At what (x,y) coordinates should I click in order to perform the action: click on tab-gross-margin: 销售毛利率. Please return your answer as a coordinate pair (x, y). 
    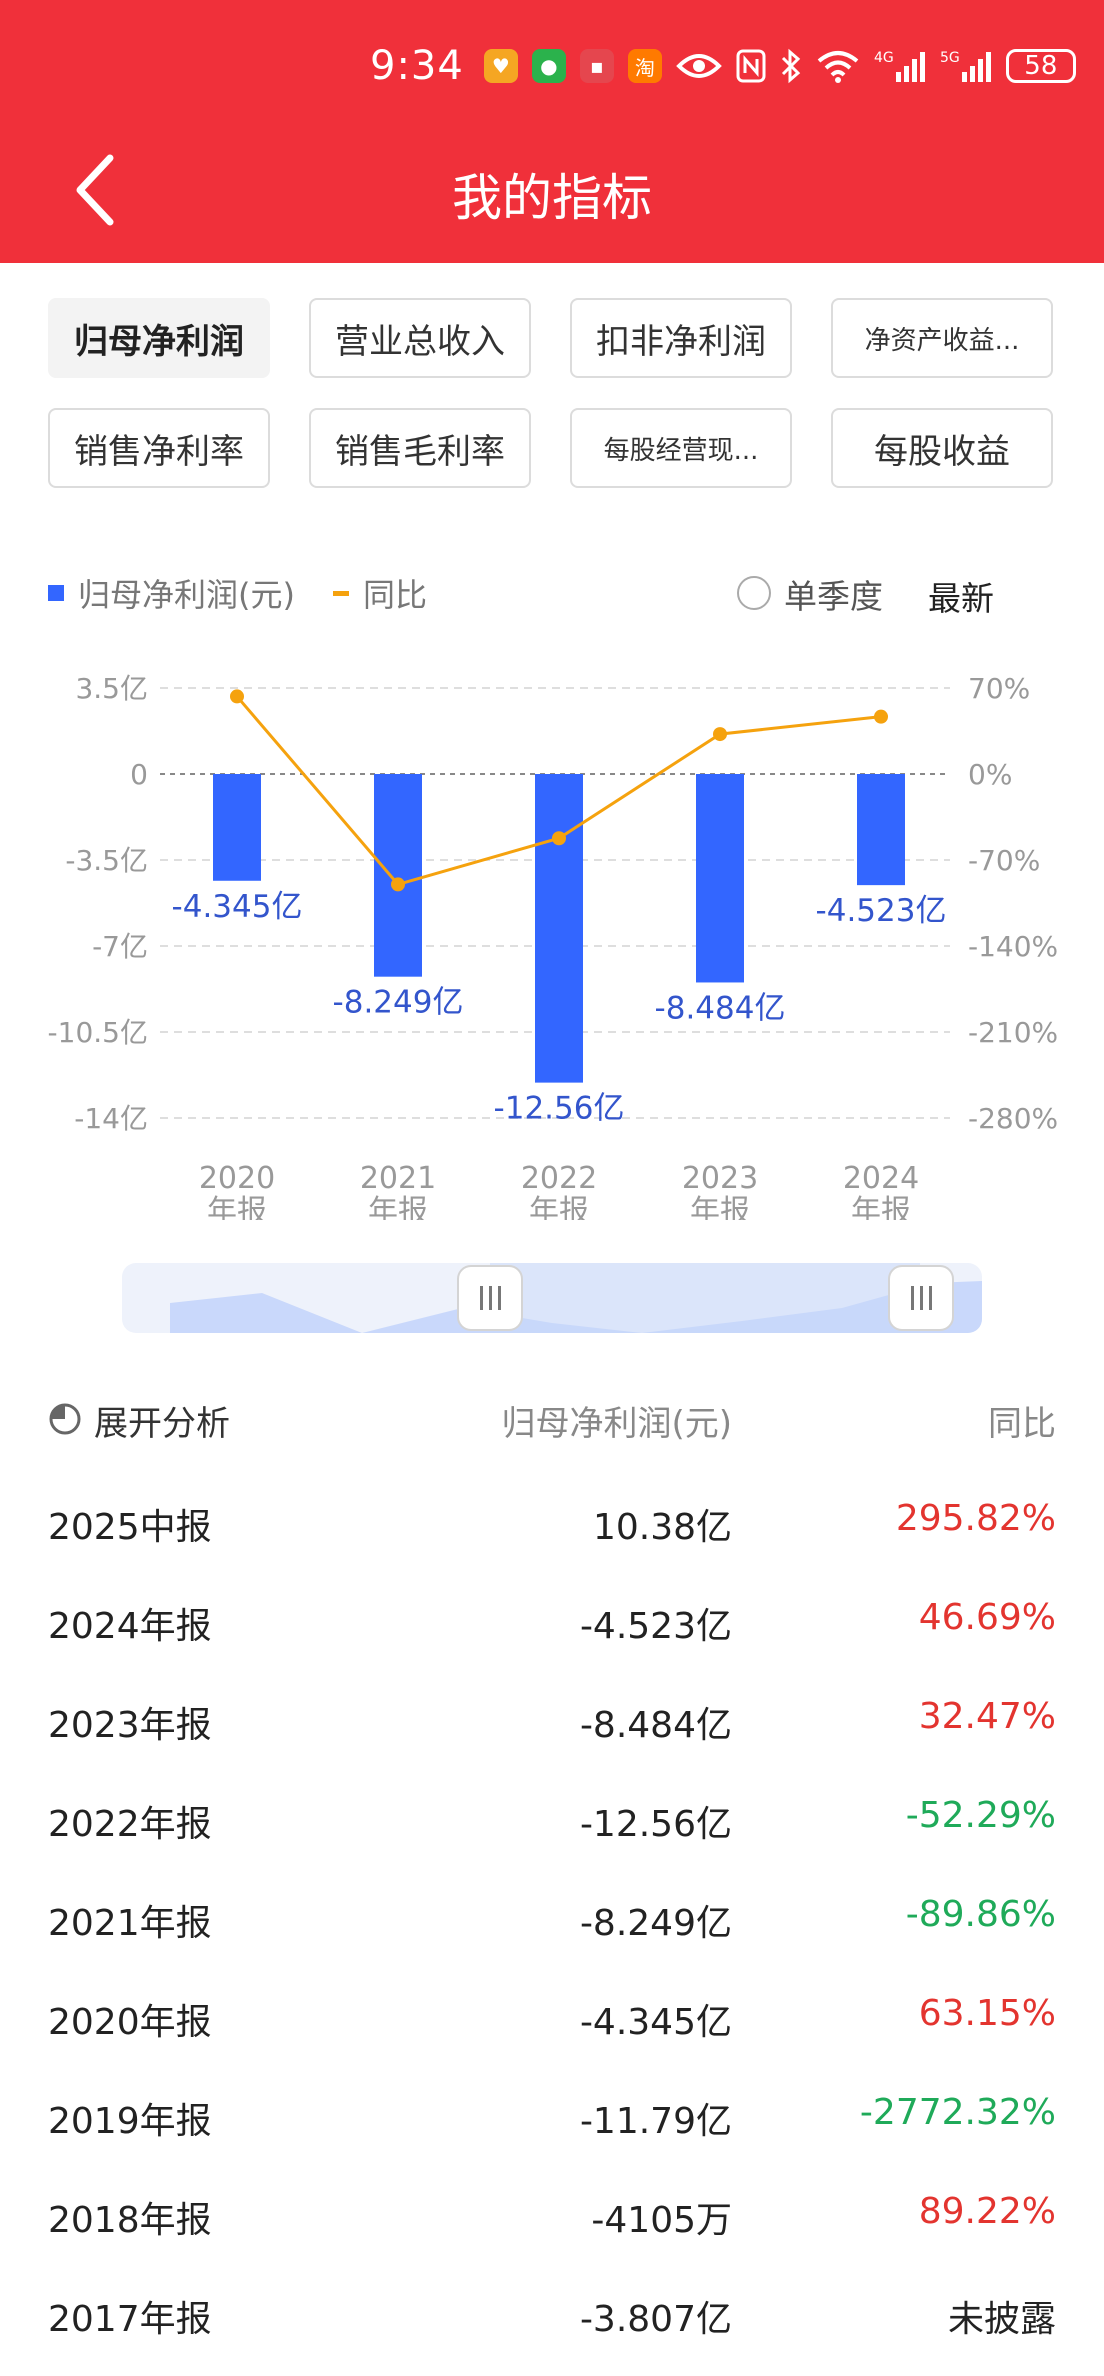
    Looking at the image, I should click on (420, 448).